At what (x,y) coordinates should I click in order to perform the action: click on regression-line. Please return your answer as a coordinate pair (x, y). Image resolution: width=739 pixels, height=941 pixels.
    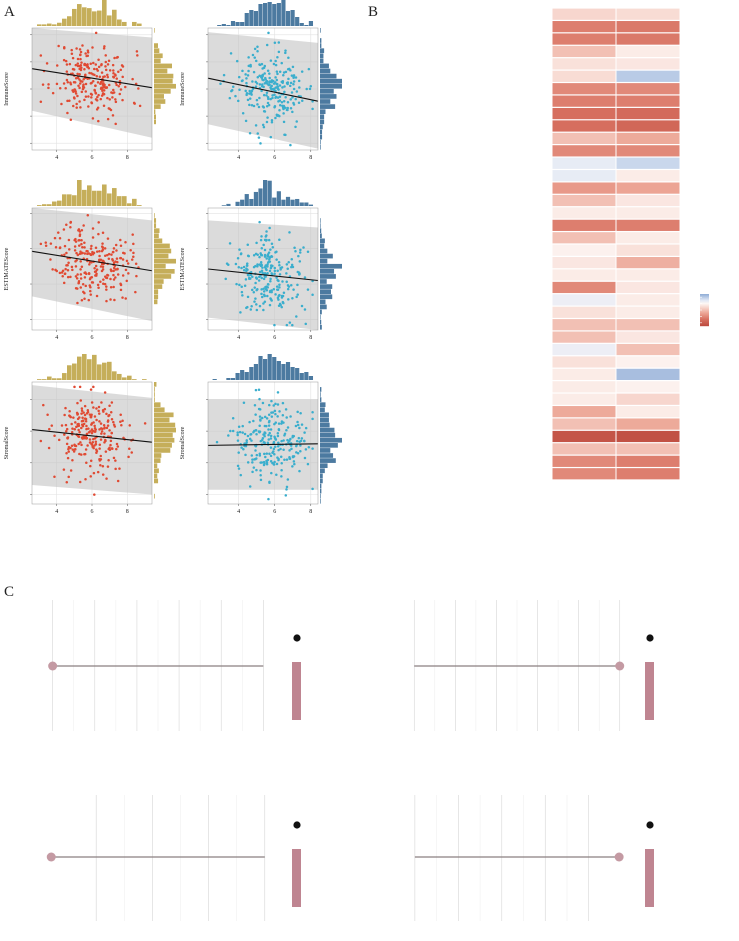
    Looking at the image, I should click on (263, 444).